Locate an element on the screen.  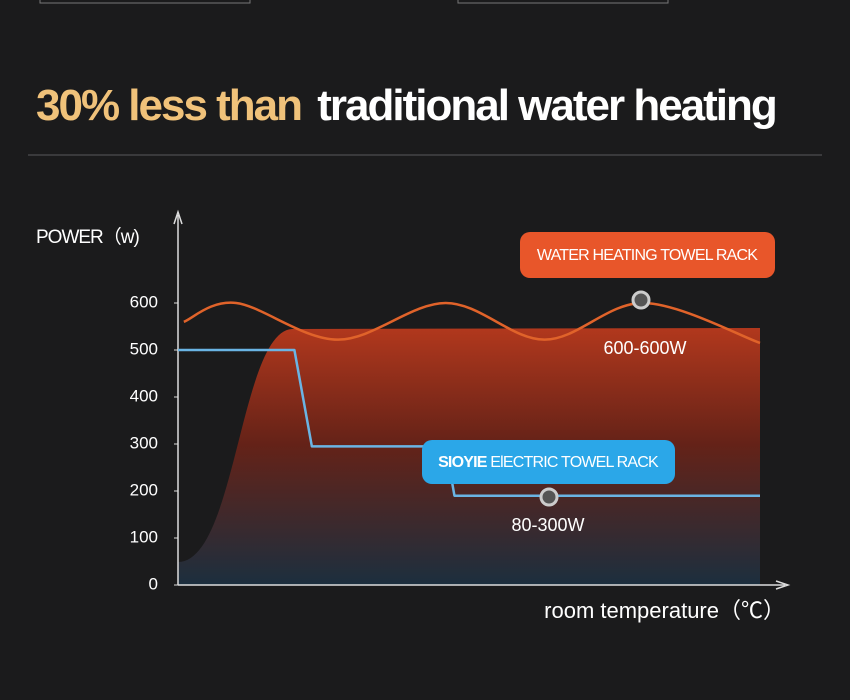
y-axis-label: POWER（w) is located at coordinates (88, 237).